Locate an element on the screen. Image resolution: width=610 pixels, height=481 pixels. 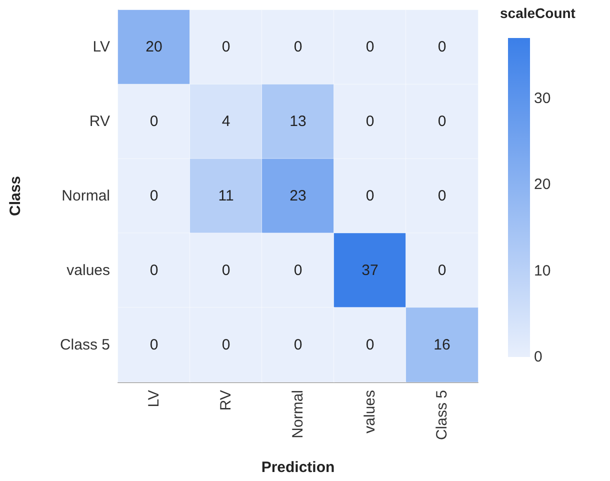
color-bar-label: 20 is located at coordinates (542, 185).